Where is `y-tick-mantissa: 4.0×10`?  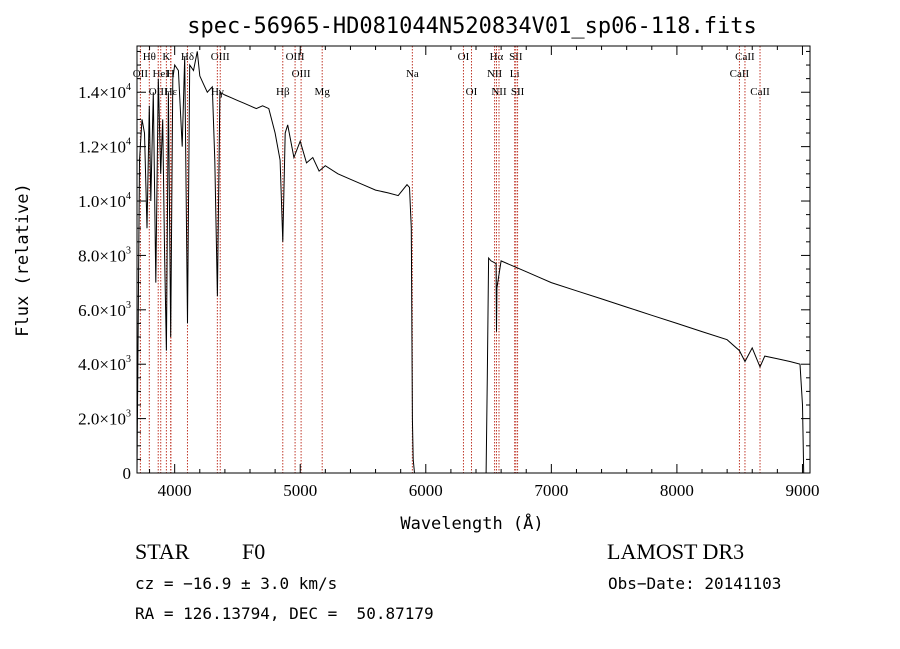 y-tick-mantissa: 4.0×10 is located at coordinates (102, 364).